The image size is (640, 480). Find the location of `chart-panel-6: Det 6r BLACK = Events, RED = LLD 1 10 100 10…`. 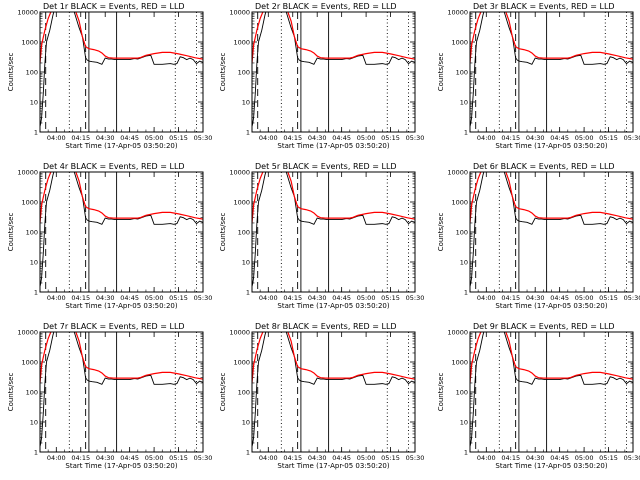

chart-panel-6: Det 6r BLACK = Events, RED = LLD 1 10 100 10… is located at coordinates (538, 236).